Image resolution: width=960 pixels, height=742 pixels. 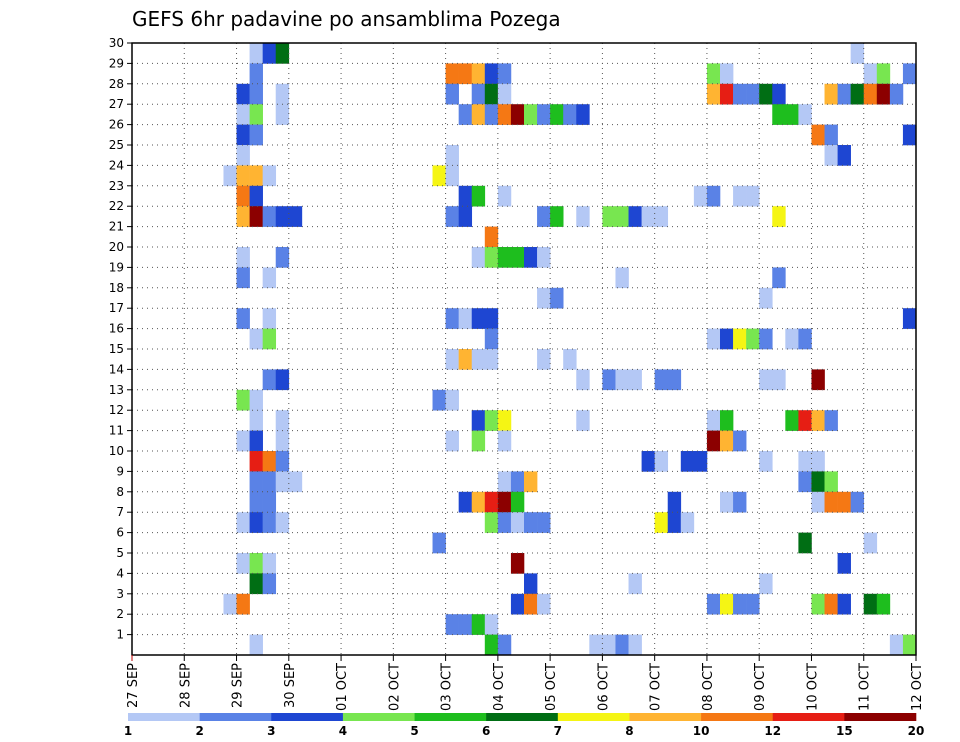 What do you see at coordinates (865, 687) in the screenshot?
I see `x-tick-label-14: 11 OCT` at bounding box center [865, 687].